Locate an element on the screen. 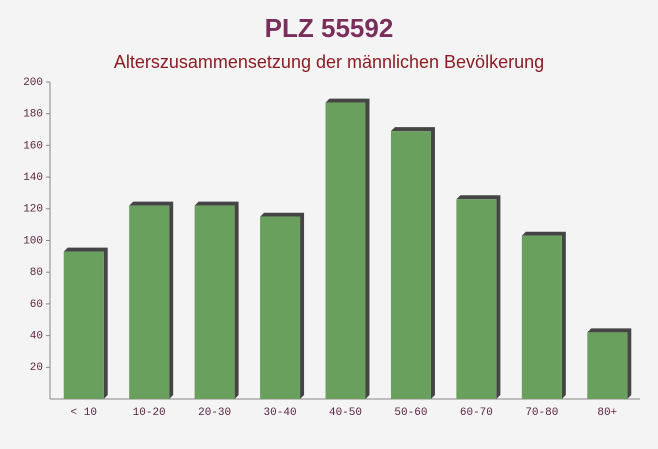 Image resolution: width=658 pixels, height=449 pixels. y-tick-label: 180 is located at coordinates (33, 115).